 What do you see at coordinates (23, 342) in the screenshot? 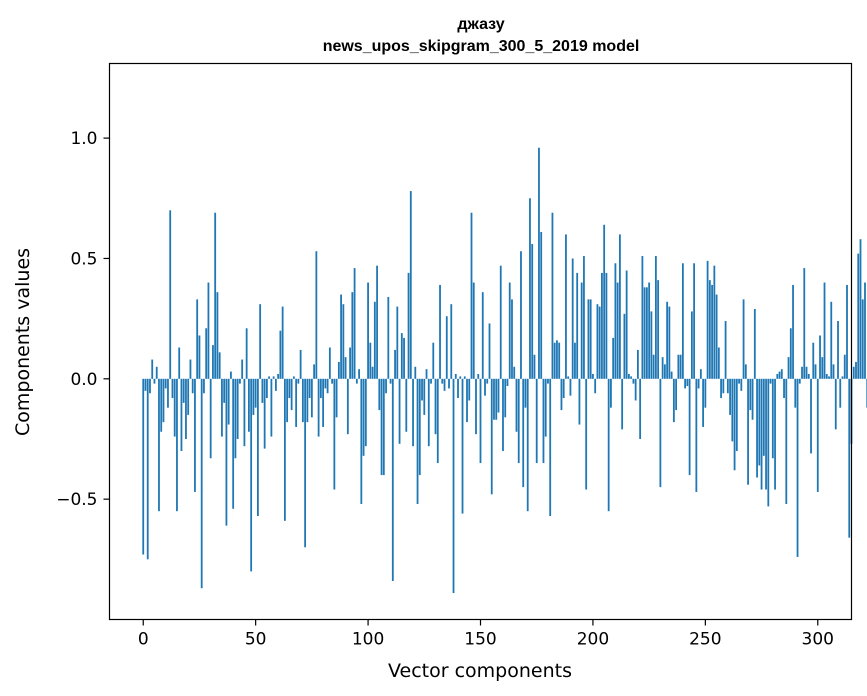
I see `y-axis-label: Components values` at bounding box center [23, 342].